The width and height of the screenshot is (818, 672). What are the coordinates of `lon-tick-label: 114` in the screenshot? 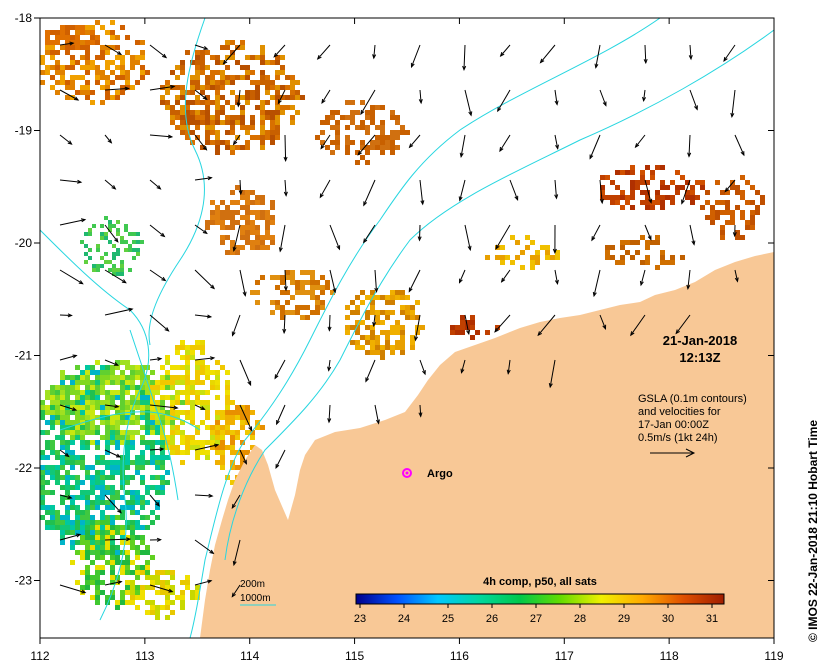 It's located at (249, 656).